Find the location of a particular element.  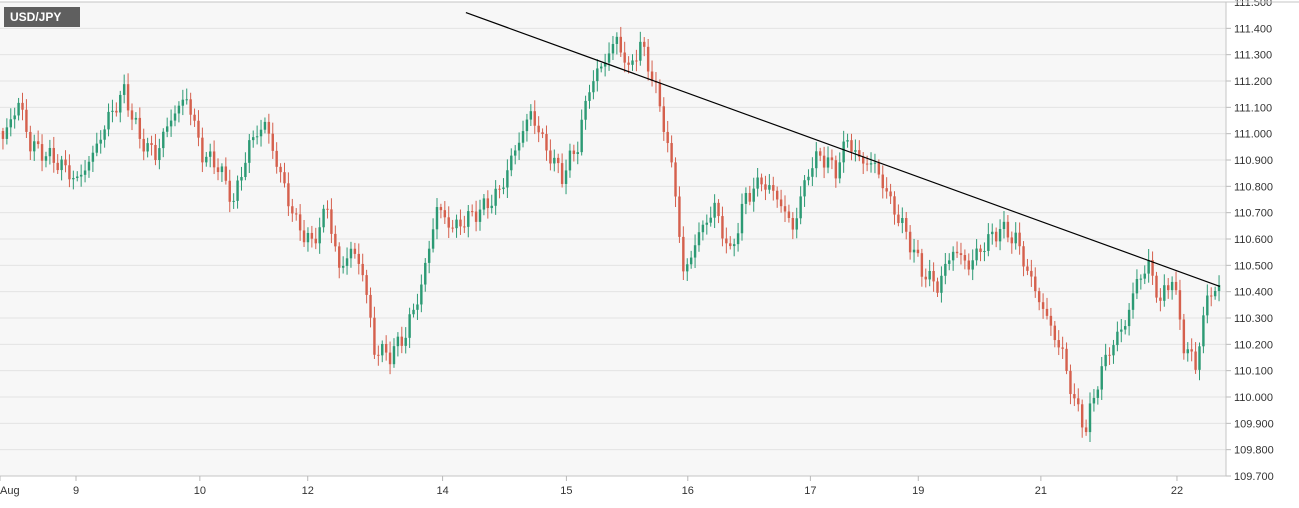

x-tick-label: Aug is located at coordinates (10, 491).